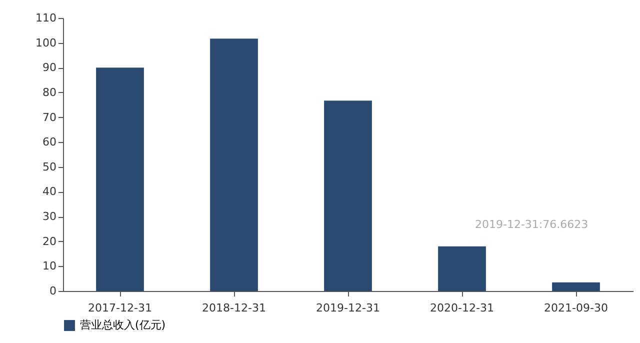  What do you see at coordinates (49, 191) in the screenshot?
I see `y-tick-label: 40` at bounding box center [49, 191].